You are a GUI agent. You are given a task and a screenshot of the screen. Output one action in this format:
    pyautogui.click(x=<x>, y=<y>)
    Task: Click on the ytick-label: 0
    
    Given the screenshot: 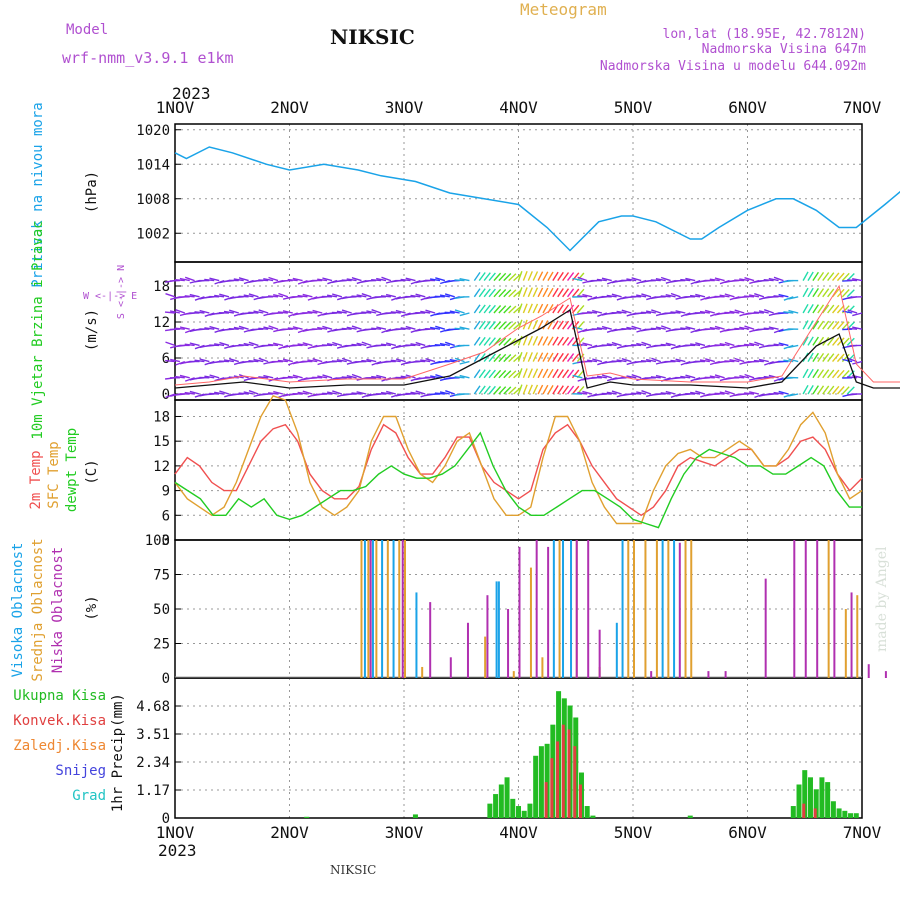 What is the action you would take?
    pyautogui.click(x=166, y=679)
    